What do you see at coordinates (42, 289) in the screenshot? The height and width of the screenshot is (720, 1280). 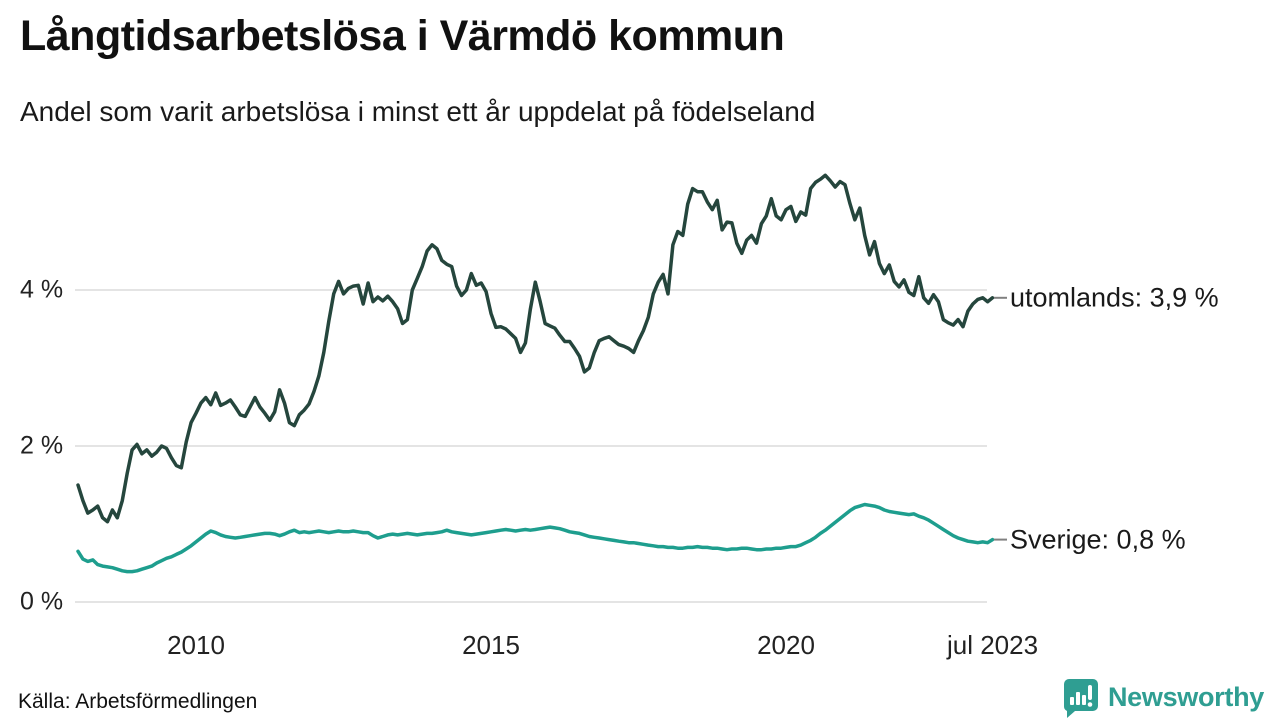 I see `y-axis-tick-label: 4 %` at bounding box center [42, 289].